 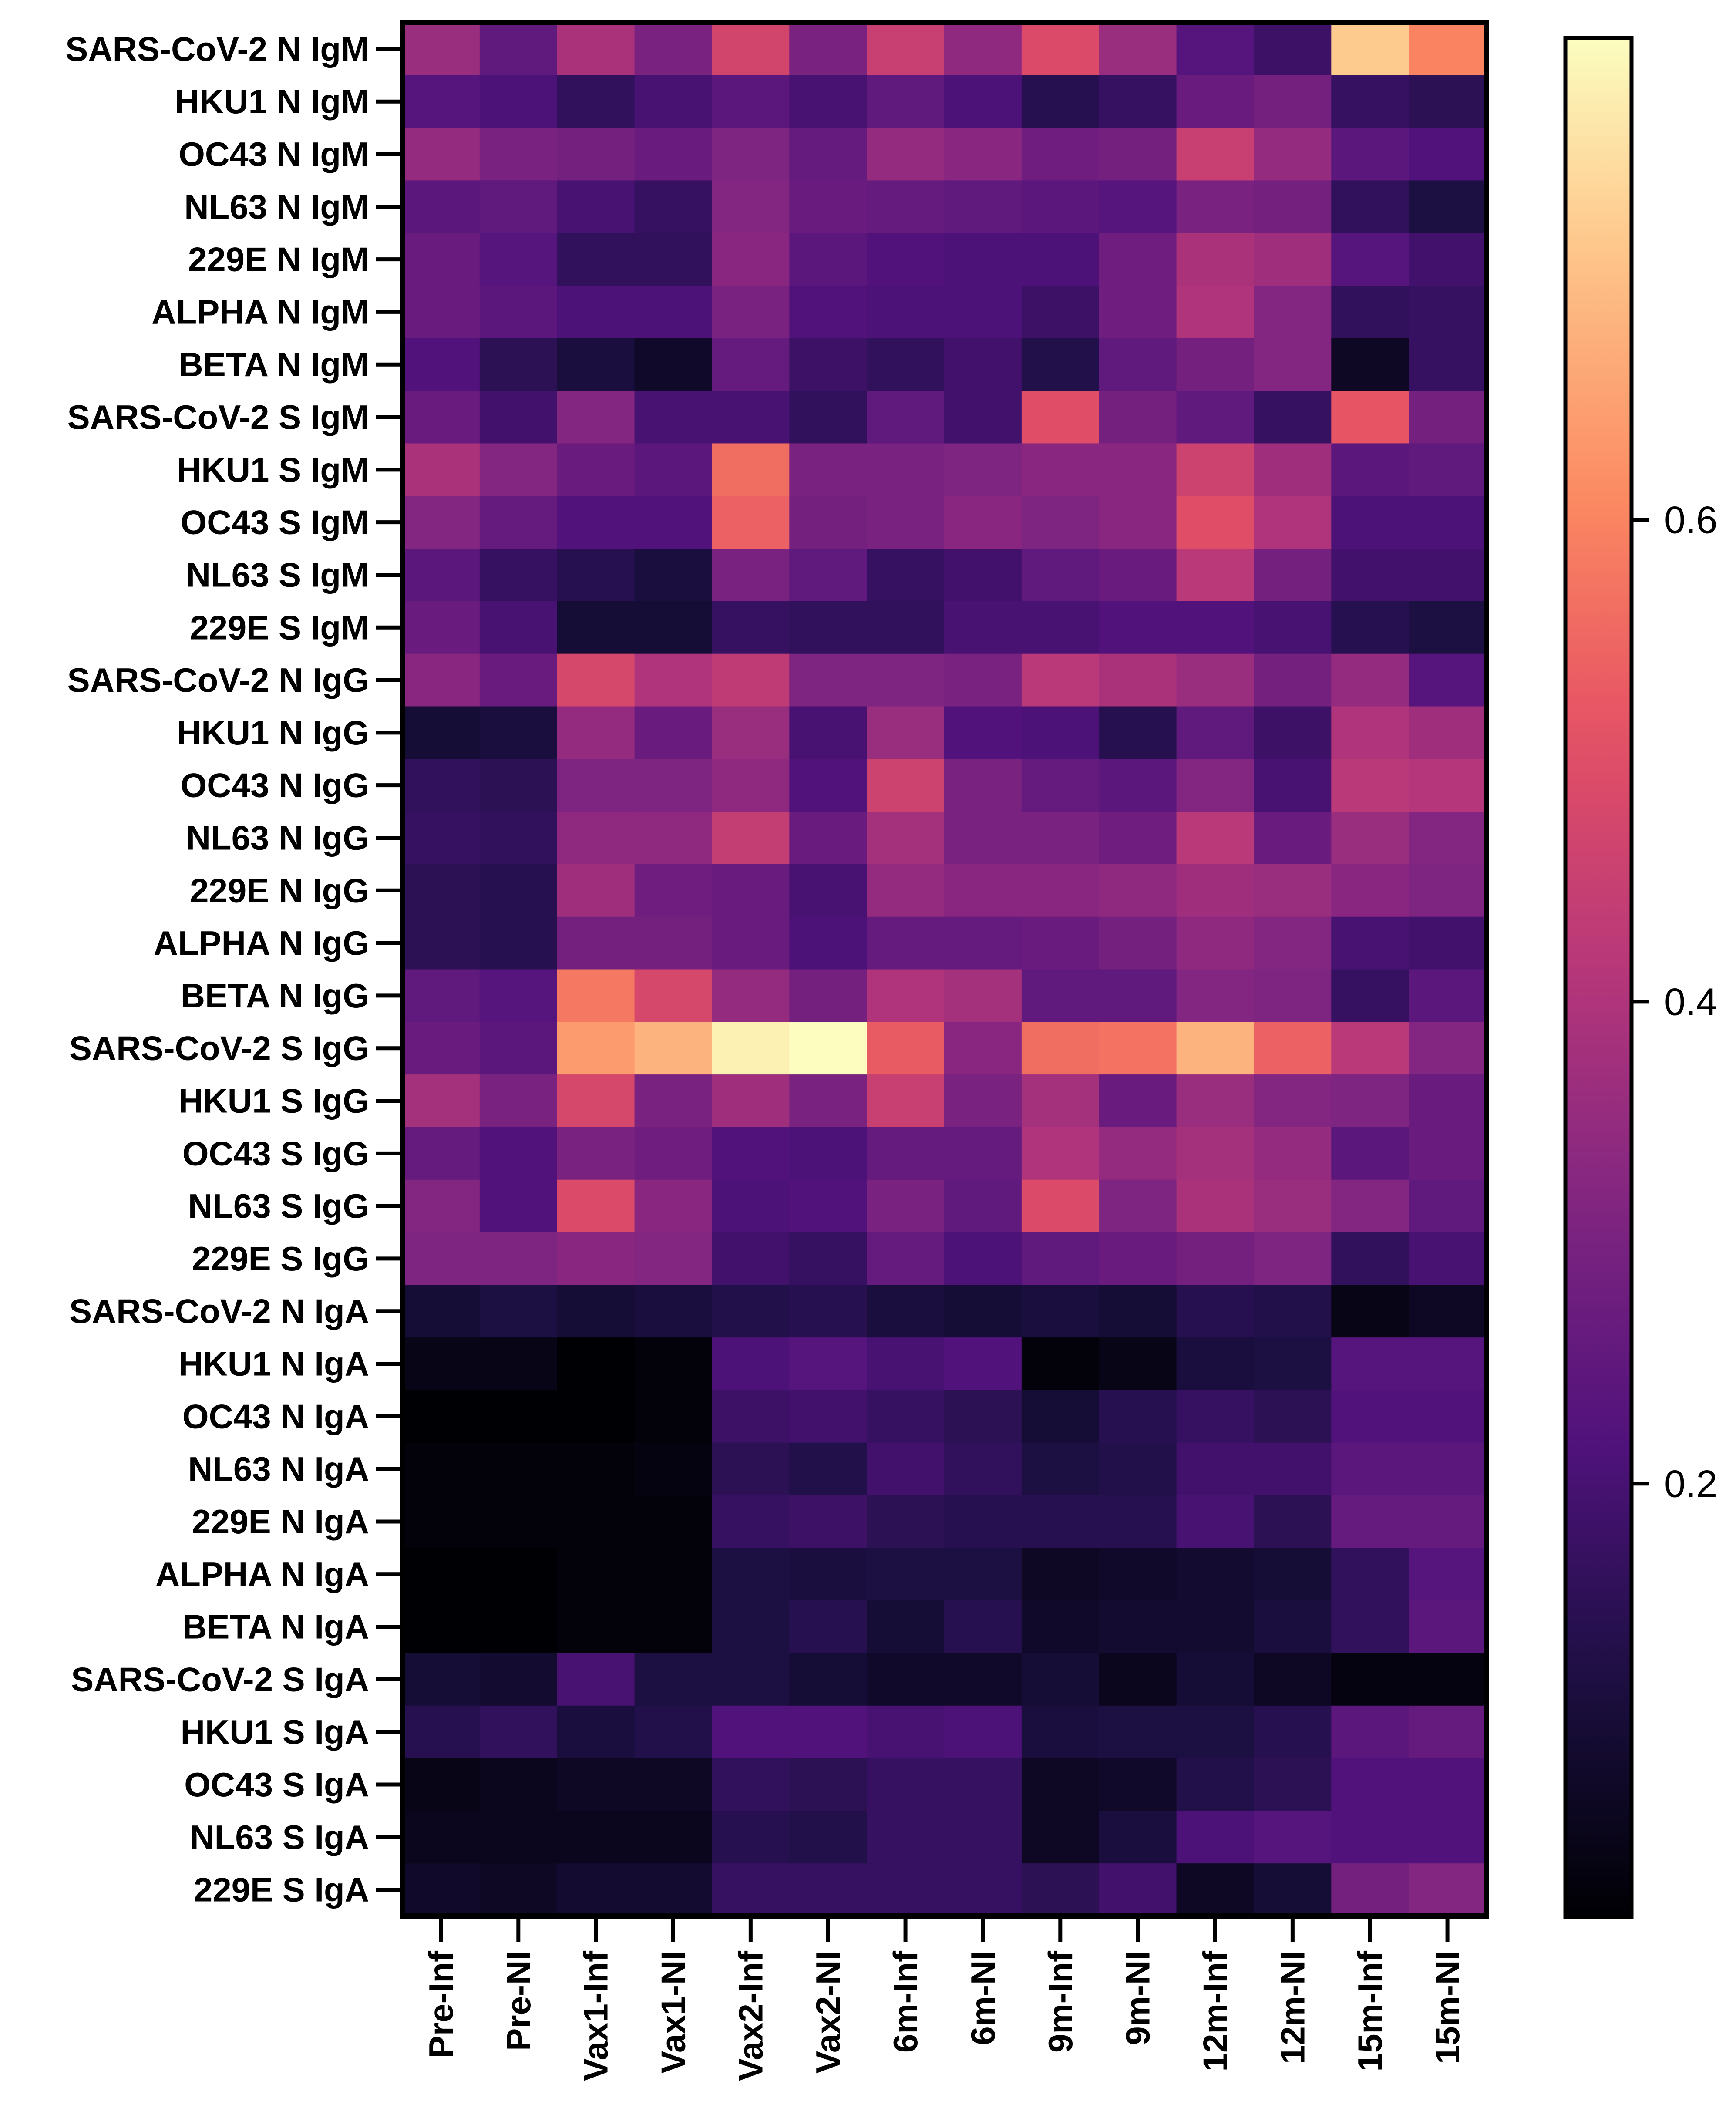 What do you see at coordinates (1690, 519) in the screenshot?
I see `colorbar-tick-label: 0.6` at bounding box center [1690, 519].